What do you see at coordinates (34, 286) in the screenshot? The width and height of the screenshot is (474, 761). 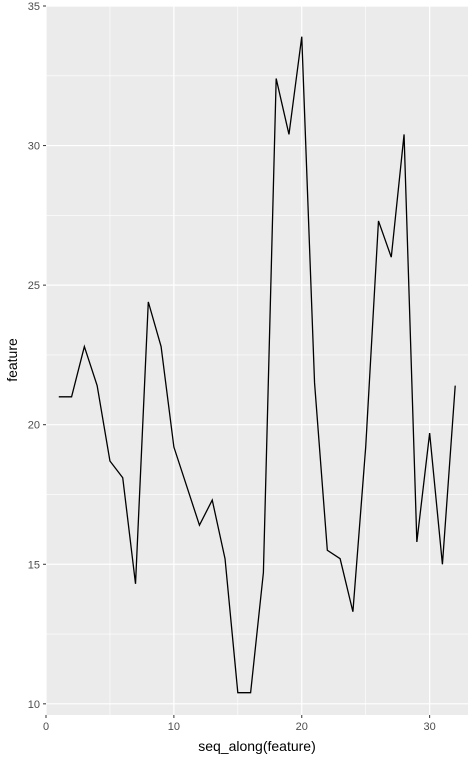 I see `y-tick-label: 25` at bounding box center [34, 286].